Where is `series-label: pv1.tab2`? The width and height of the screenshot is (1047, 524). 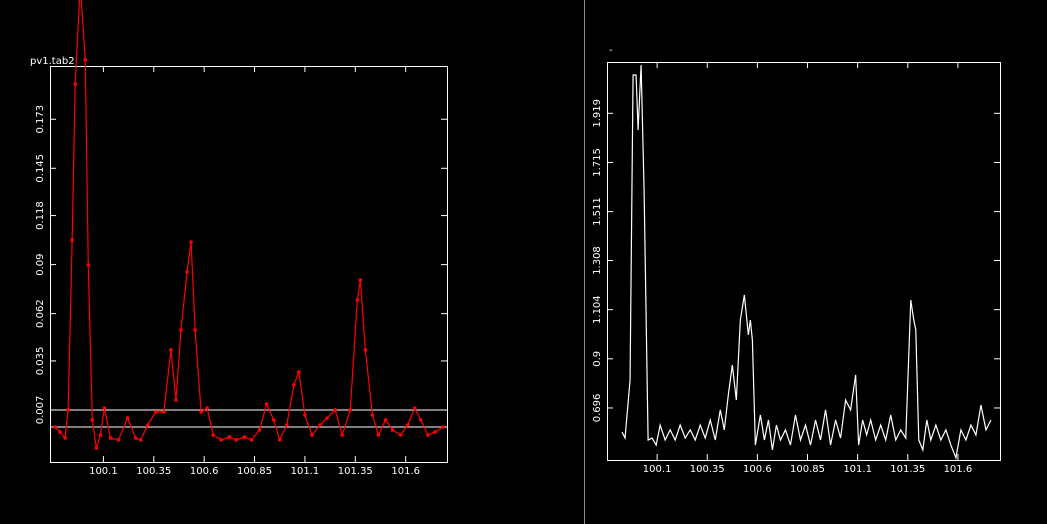 series-label: pv1.tab2 is located at coordinates (52, 61).